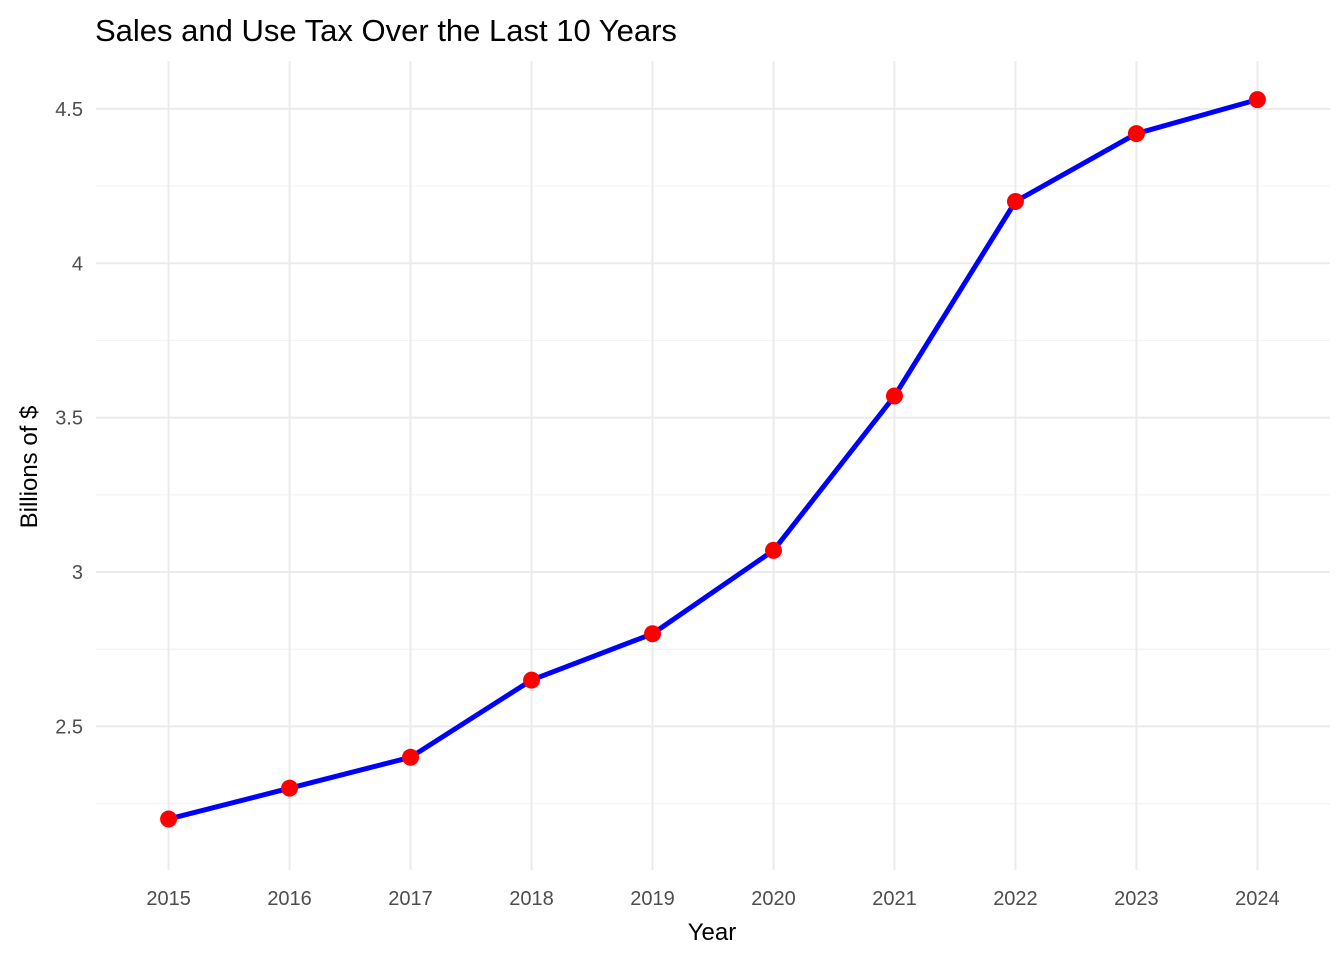 The height and width of the screenshot is (960, 1344). I want to click on y-axis-tick-labels: 2.5 3 3.5 4 4.5, so click(69, 419).